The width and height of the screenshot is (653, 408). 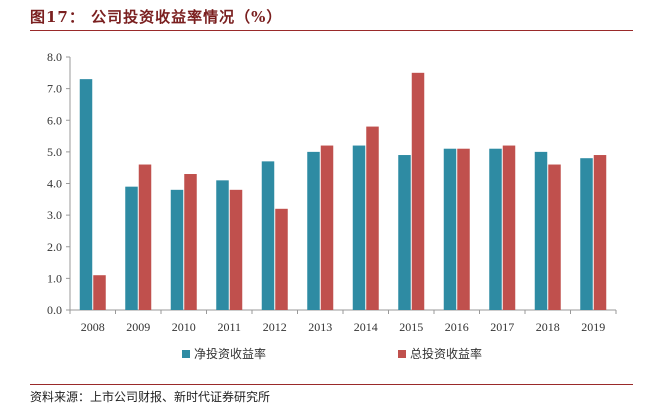 What do you see at coordinates (593, 327) in the screenshot?
I see `x-tick-label: 2019` at bounding box center [593, 327].